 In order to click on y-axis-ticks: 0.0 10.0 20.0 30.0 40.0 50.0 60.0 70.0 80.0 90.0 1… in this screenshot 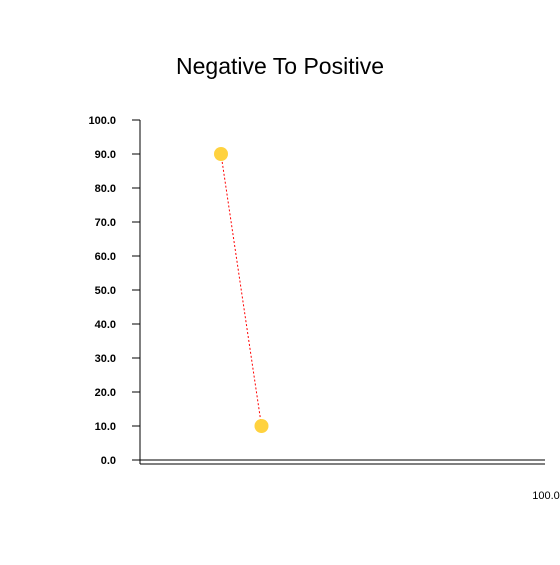, I will do `click(114, 291)`.